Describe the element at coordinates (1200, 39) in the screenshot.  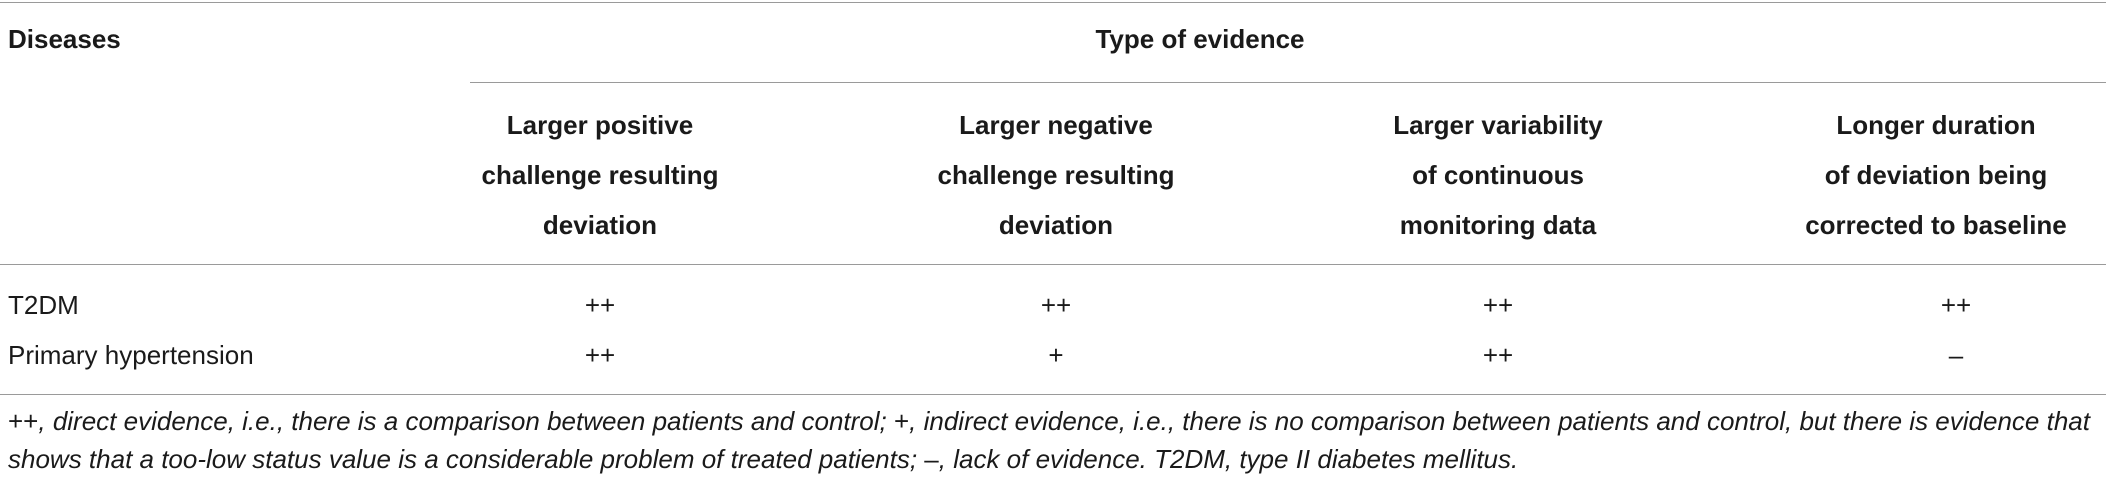
I see `group-header-type-of-evidence: Type of evidence` at that location.